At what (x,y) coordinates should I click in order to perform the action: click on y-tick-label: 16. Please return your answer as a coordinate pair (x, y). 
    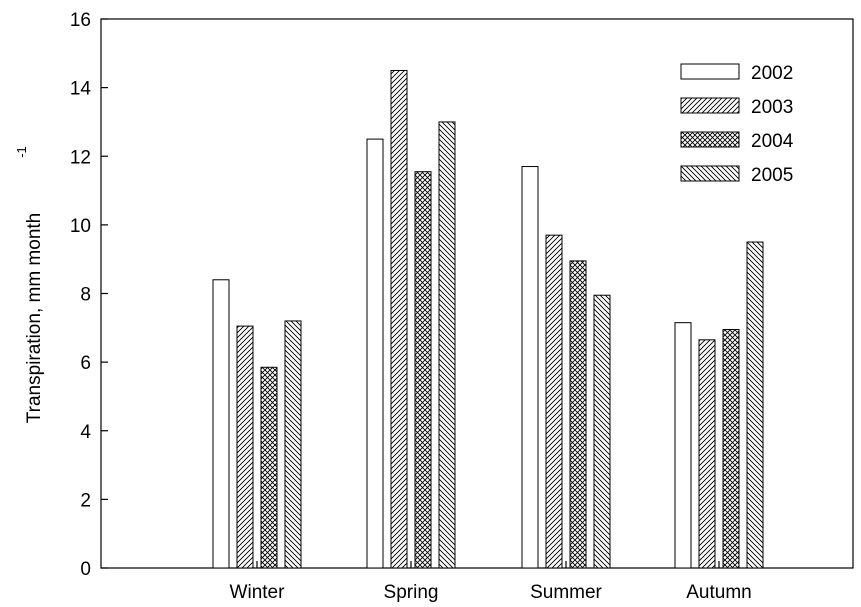
    Looking at the image, I should click on (80, 20).